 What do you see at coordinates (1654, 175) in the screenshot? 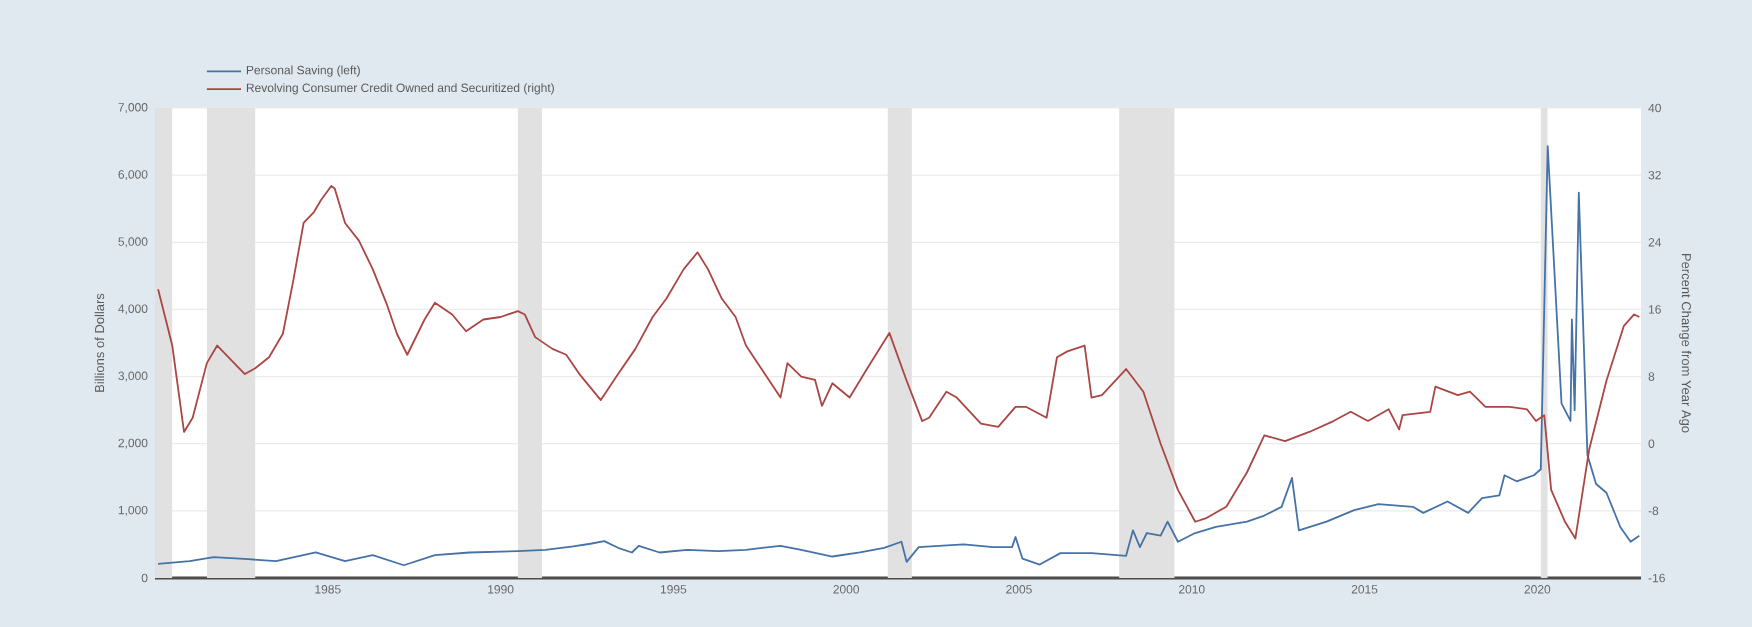
I see `y2-tick-label: 32` at bounding box center [1654, 175].